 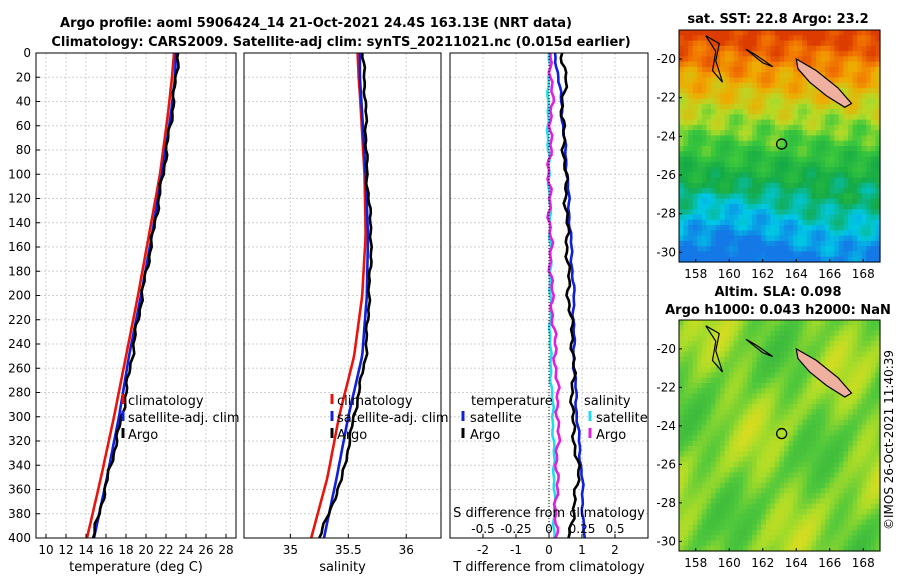 What do you see at coordinates (165, 550) in the screenshot?
I see `x-tick-label: 22` at bounding box center [165, 550].